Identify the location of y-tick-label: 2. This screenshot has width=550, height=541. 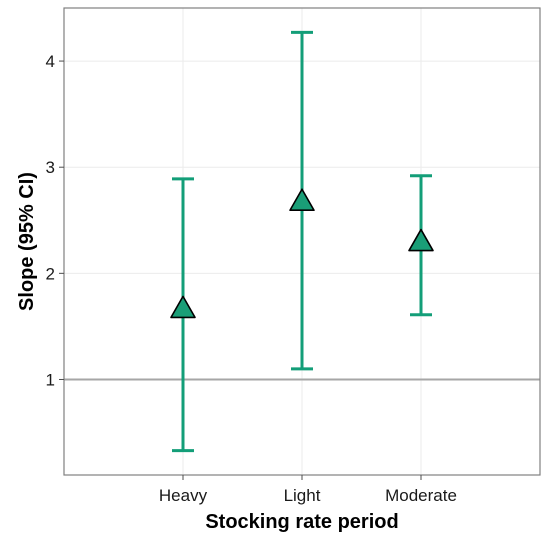
(50, 273).